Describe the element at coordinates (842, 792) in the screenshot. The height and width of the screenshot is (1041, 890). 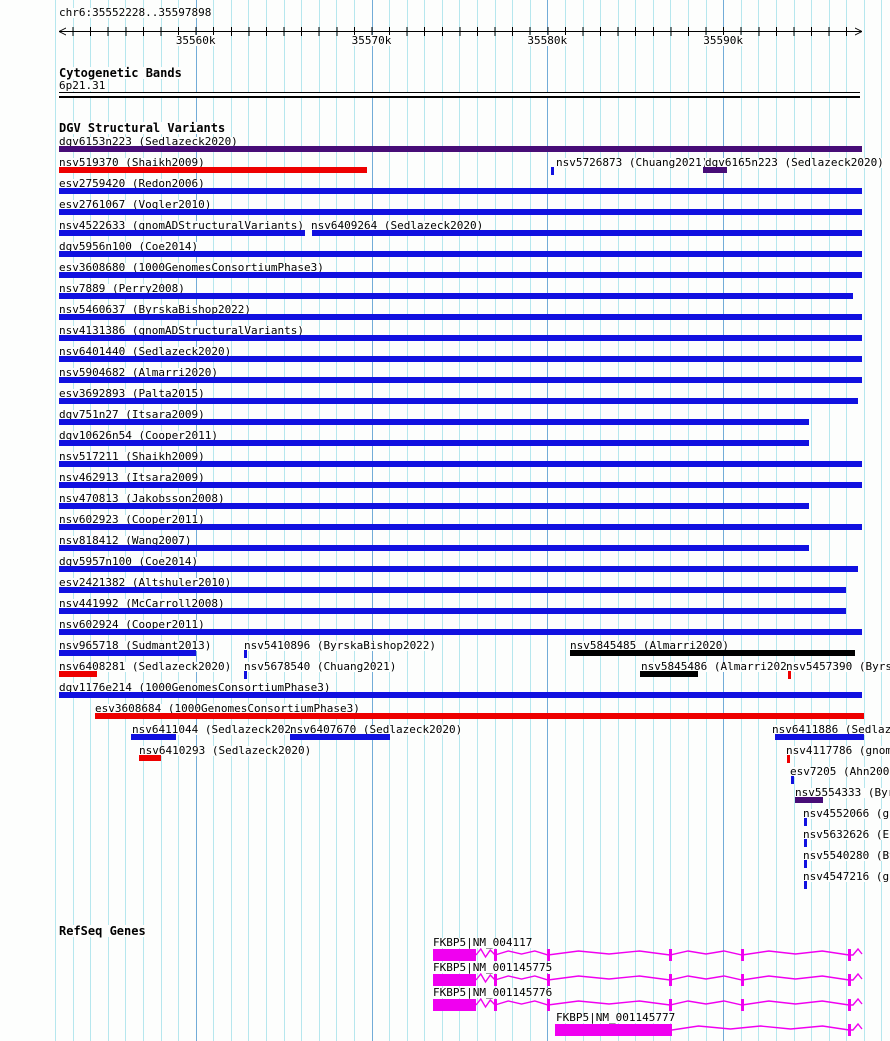
I see `variant-feature-label: nsv5554333 (Byrsk` at that location.